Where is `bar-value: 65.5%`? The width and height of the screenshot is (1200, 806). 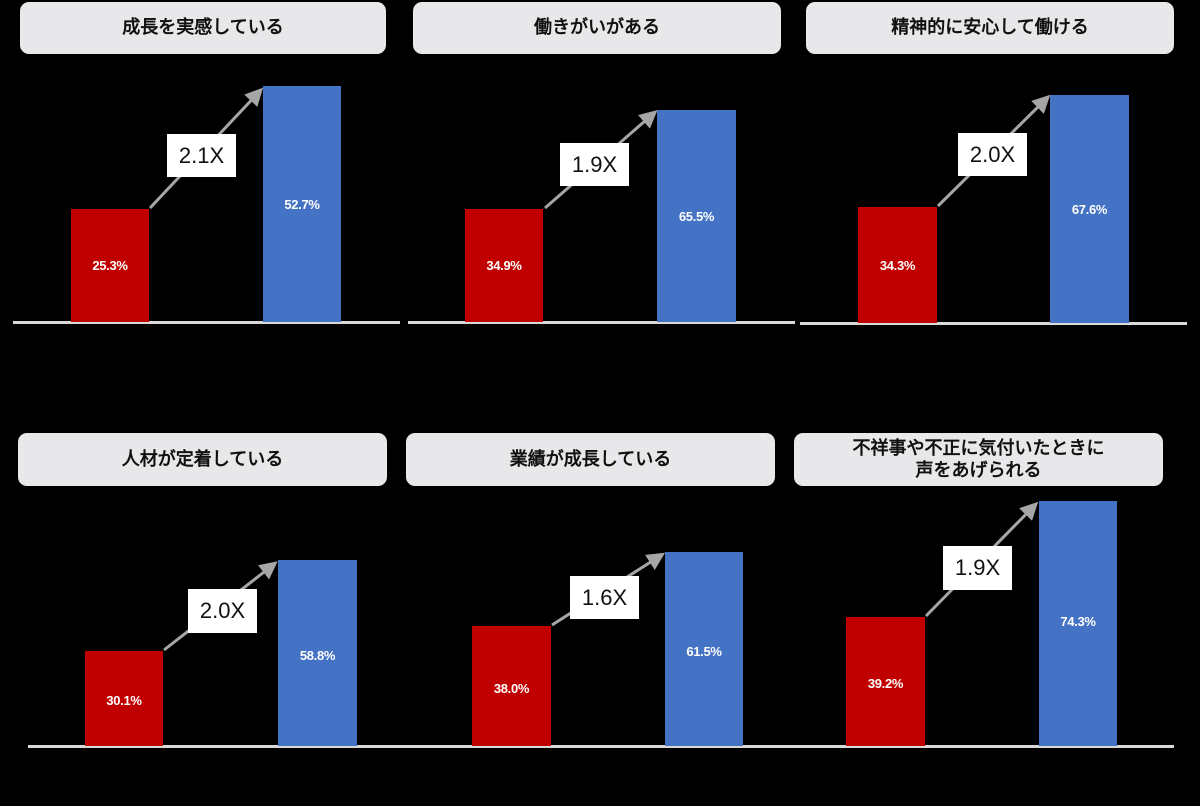 bar-value: 65.5% is located at coordinates (696, 216).